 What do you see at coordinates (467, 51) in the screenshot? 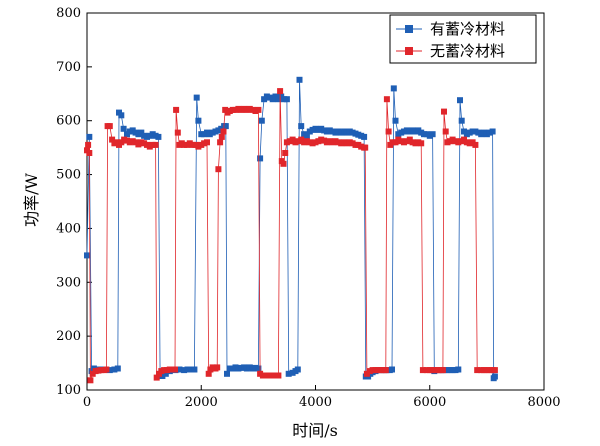
I see `legend-label-series-2: 无蓄冷材料` at bounding box center [467, 51].